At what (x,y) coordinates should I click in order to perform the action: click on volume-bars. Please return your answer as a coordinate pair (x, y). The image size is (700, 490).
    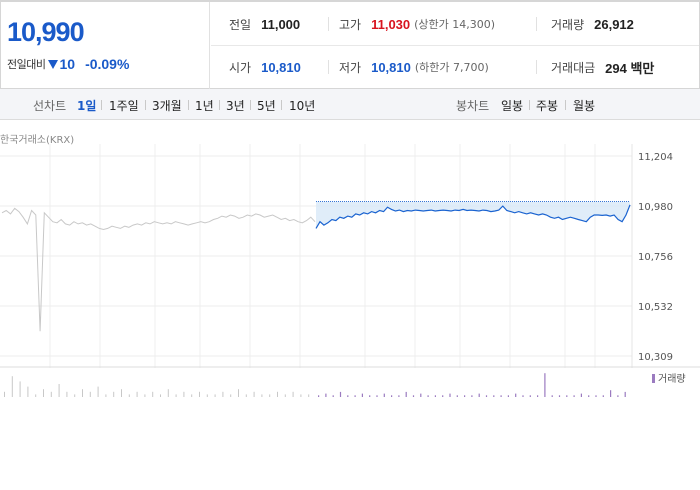
    Looking at the image, I should click on (350, 381).